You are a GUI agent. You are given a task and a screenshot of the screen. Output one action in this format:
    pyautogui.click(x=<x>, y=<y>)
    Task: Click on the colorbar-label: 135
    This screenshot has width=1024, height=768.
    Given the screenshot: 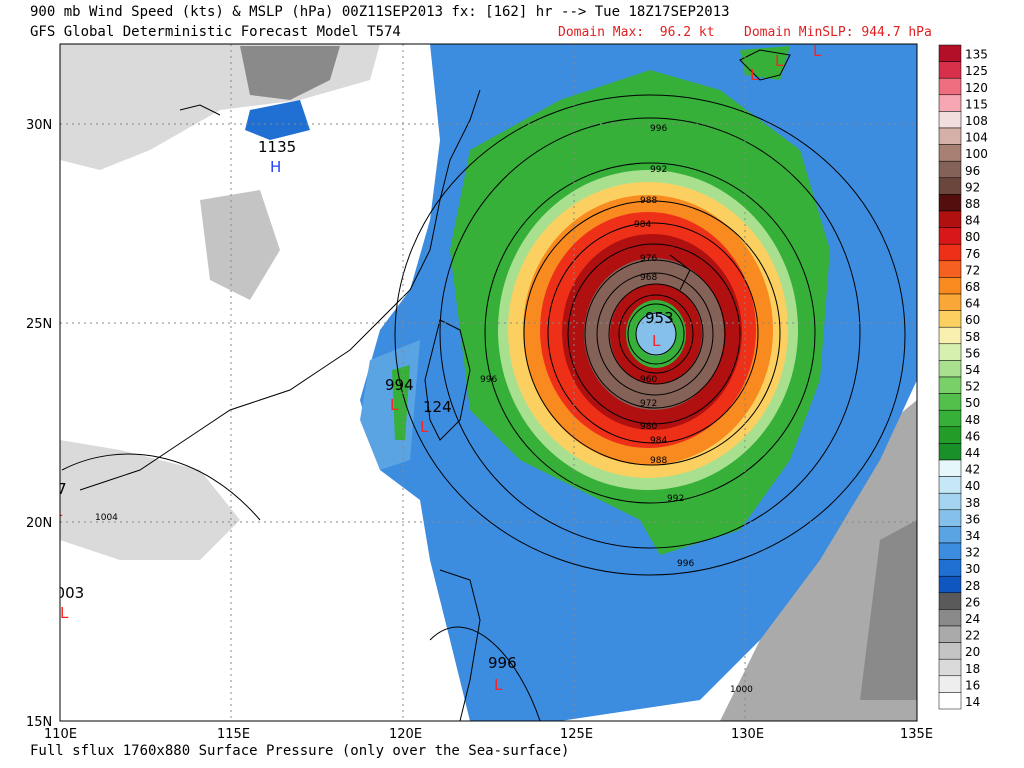 What is the action you would take?
    pyautogui.click(x=976, y=55)
    